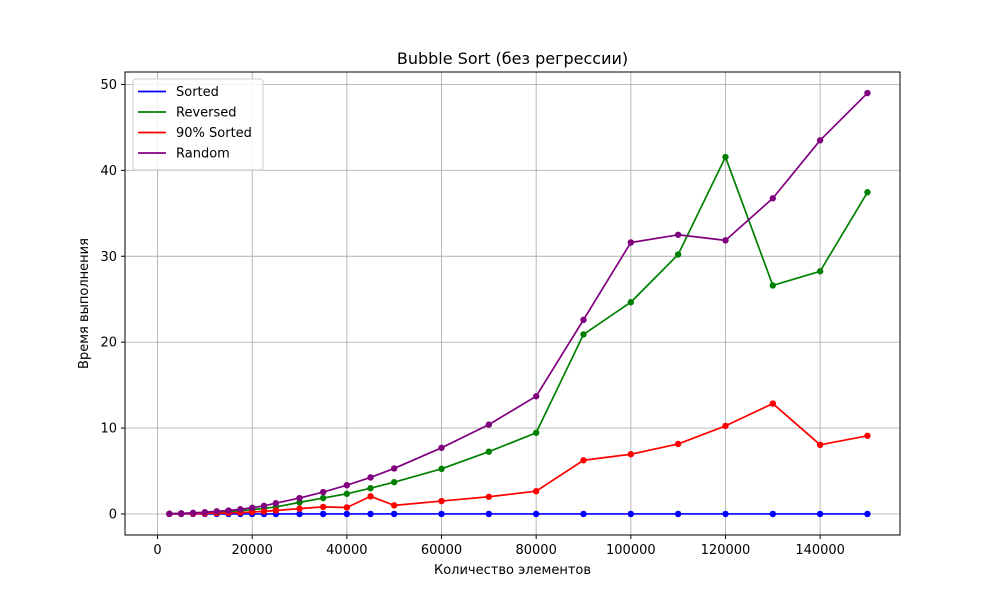  Describe the element at coordinates (214, 133) in the screenshot. I see `legend-label-90-sorted: 90% Sorted` at that location.